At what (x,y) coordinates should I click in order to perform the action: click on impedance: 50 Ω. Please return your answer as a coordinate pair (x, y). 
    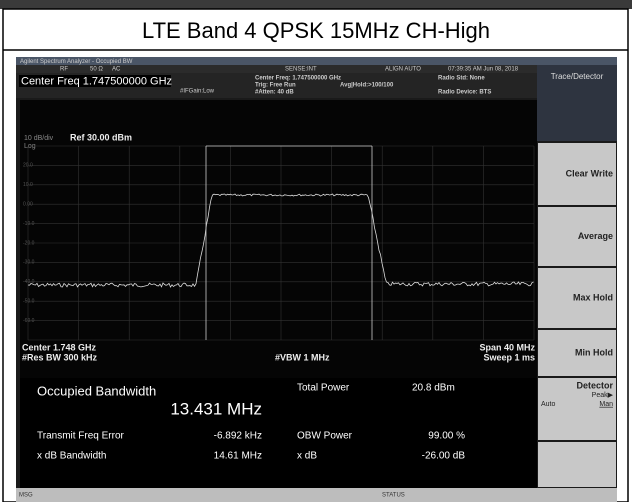
    Looking at the image, I should click on (96, 70).